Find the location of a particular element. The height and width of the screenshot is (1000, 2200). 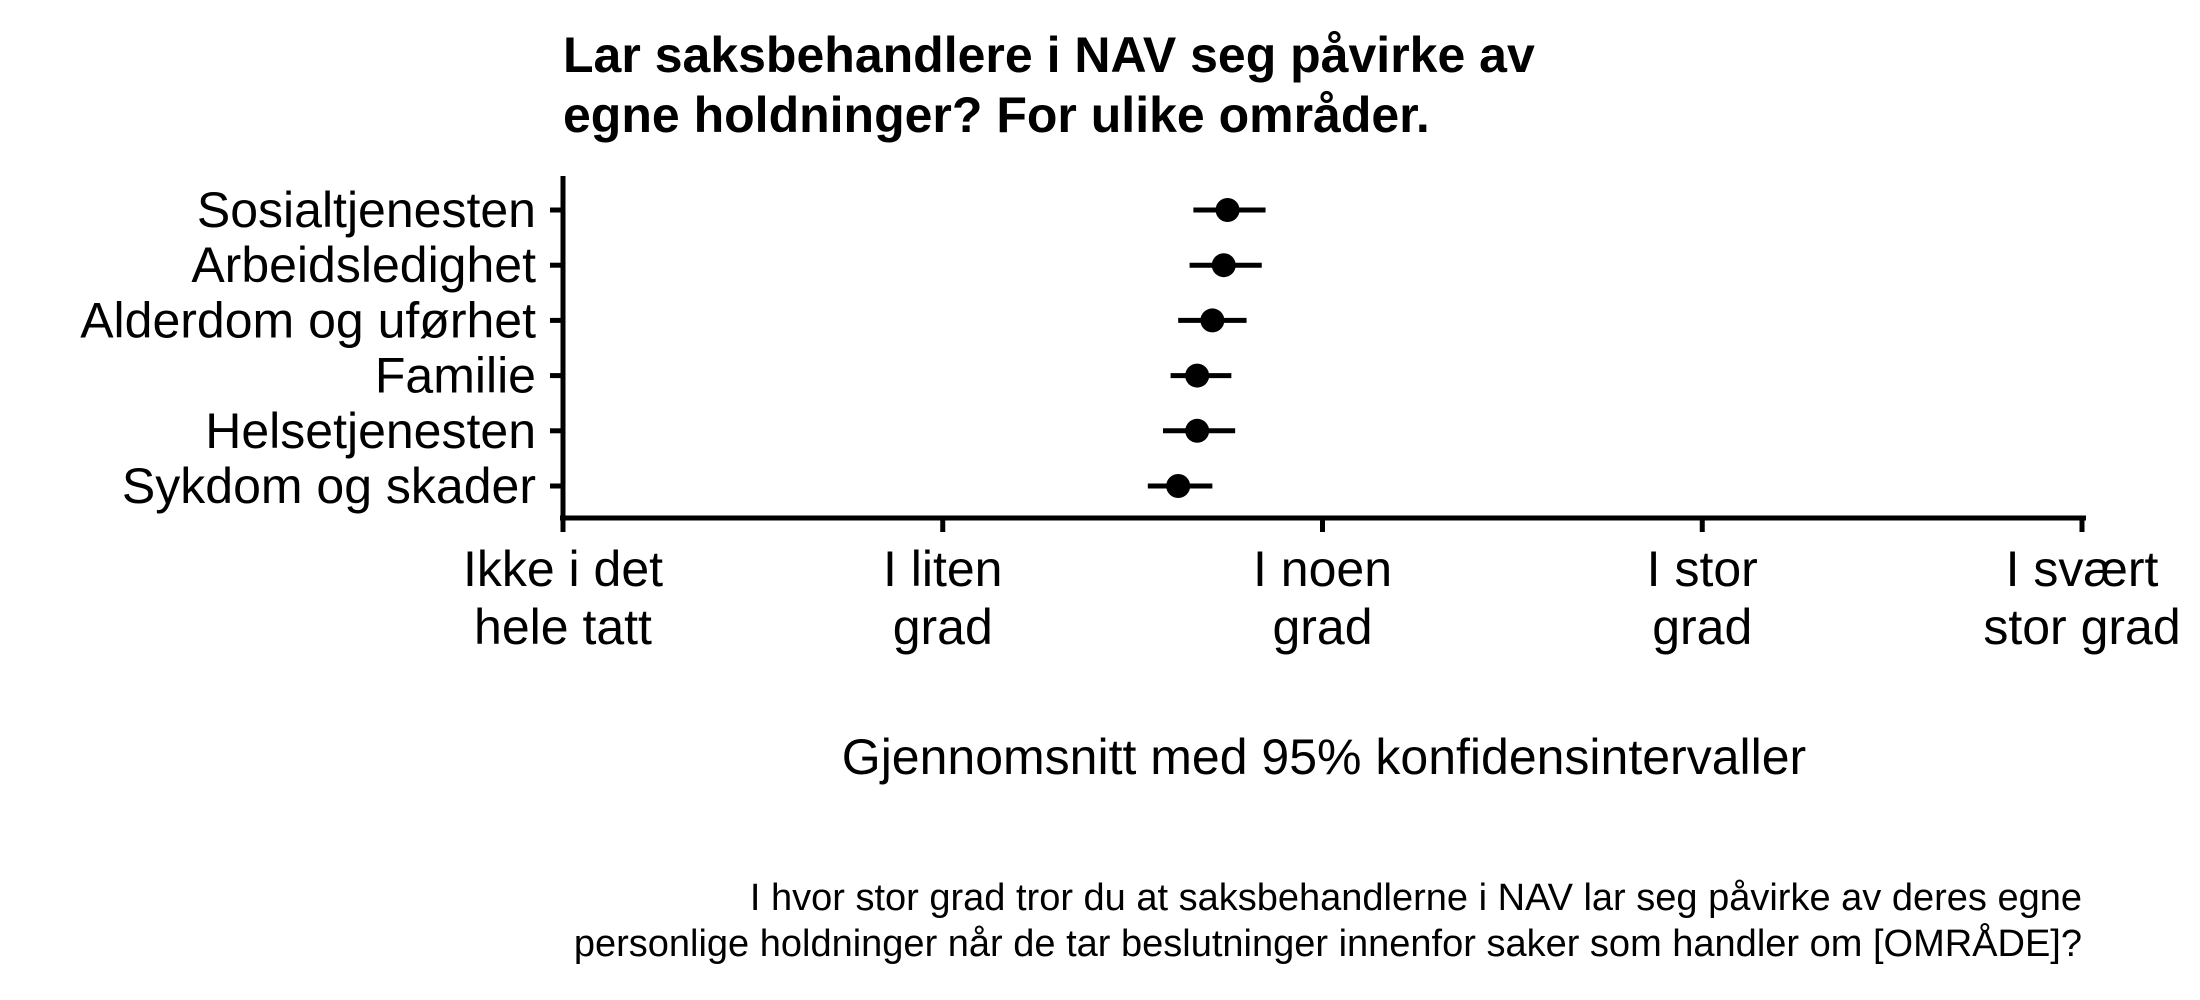

x-tick-label: Ikke i det is located at coordinates (563, 569).